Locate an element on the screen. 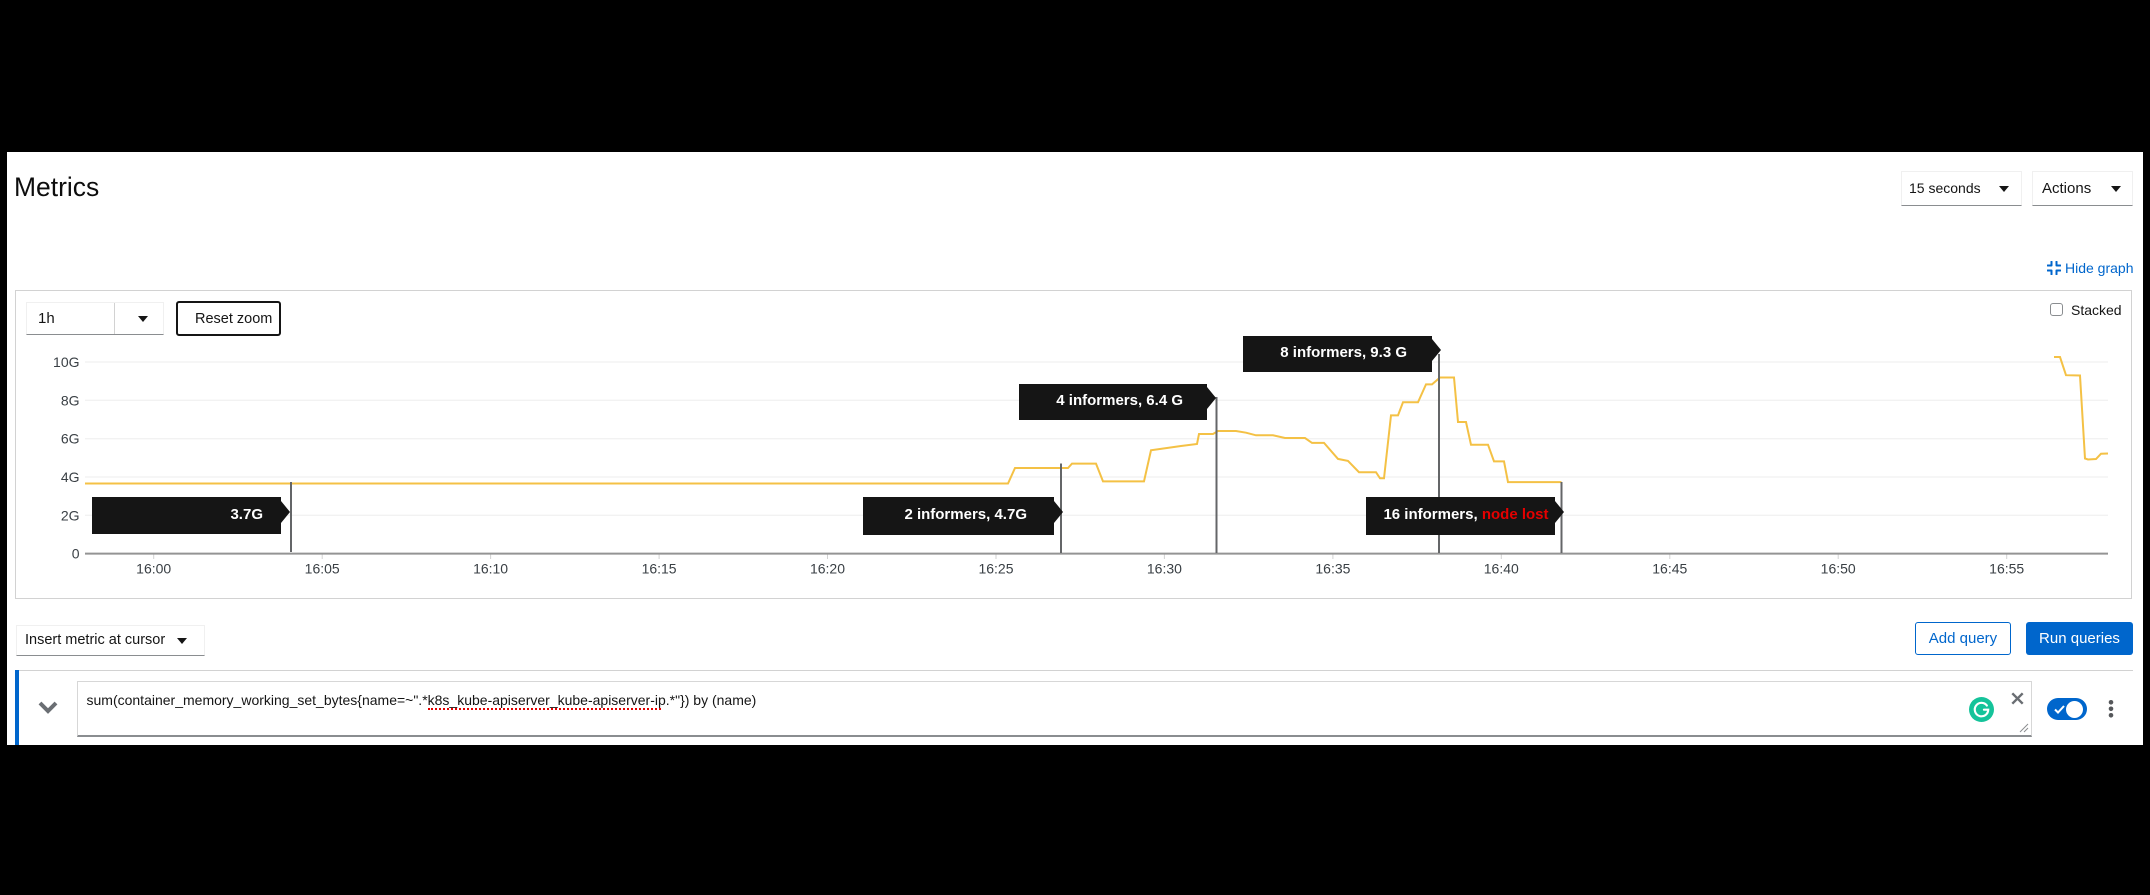  svg-text: 2G is located at coordinates (70, 515).